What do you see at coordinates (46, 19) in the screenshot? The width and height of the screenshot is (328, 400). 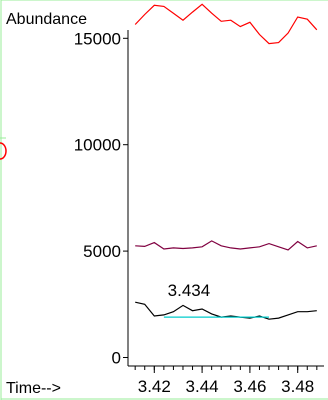 I see `y-axis-label: Abundance` at bounding box center [46, 19].